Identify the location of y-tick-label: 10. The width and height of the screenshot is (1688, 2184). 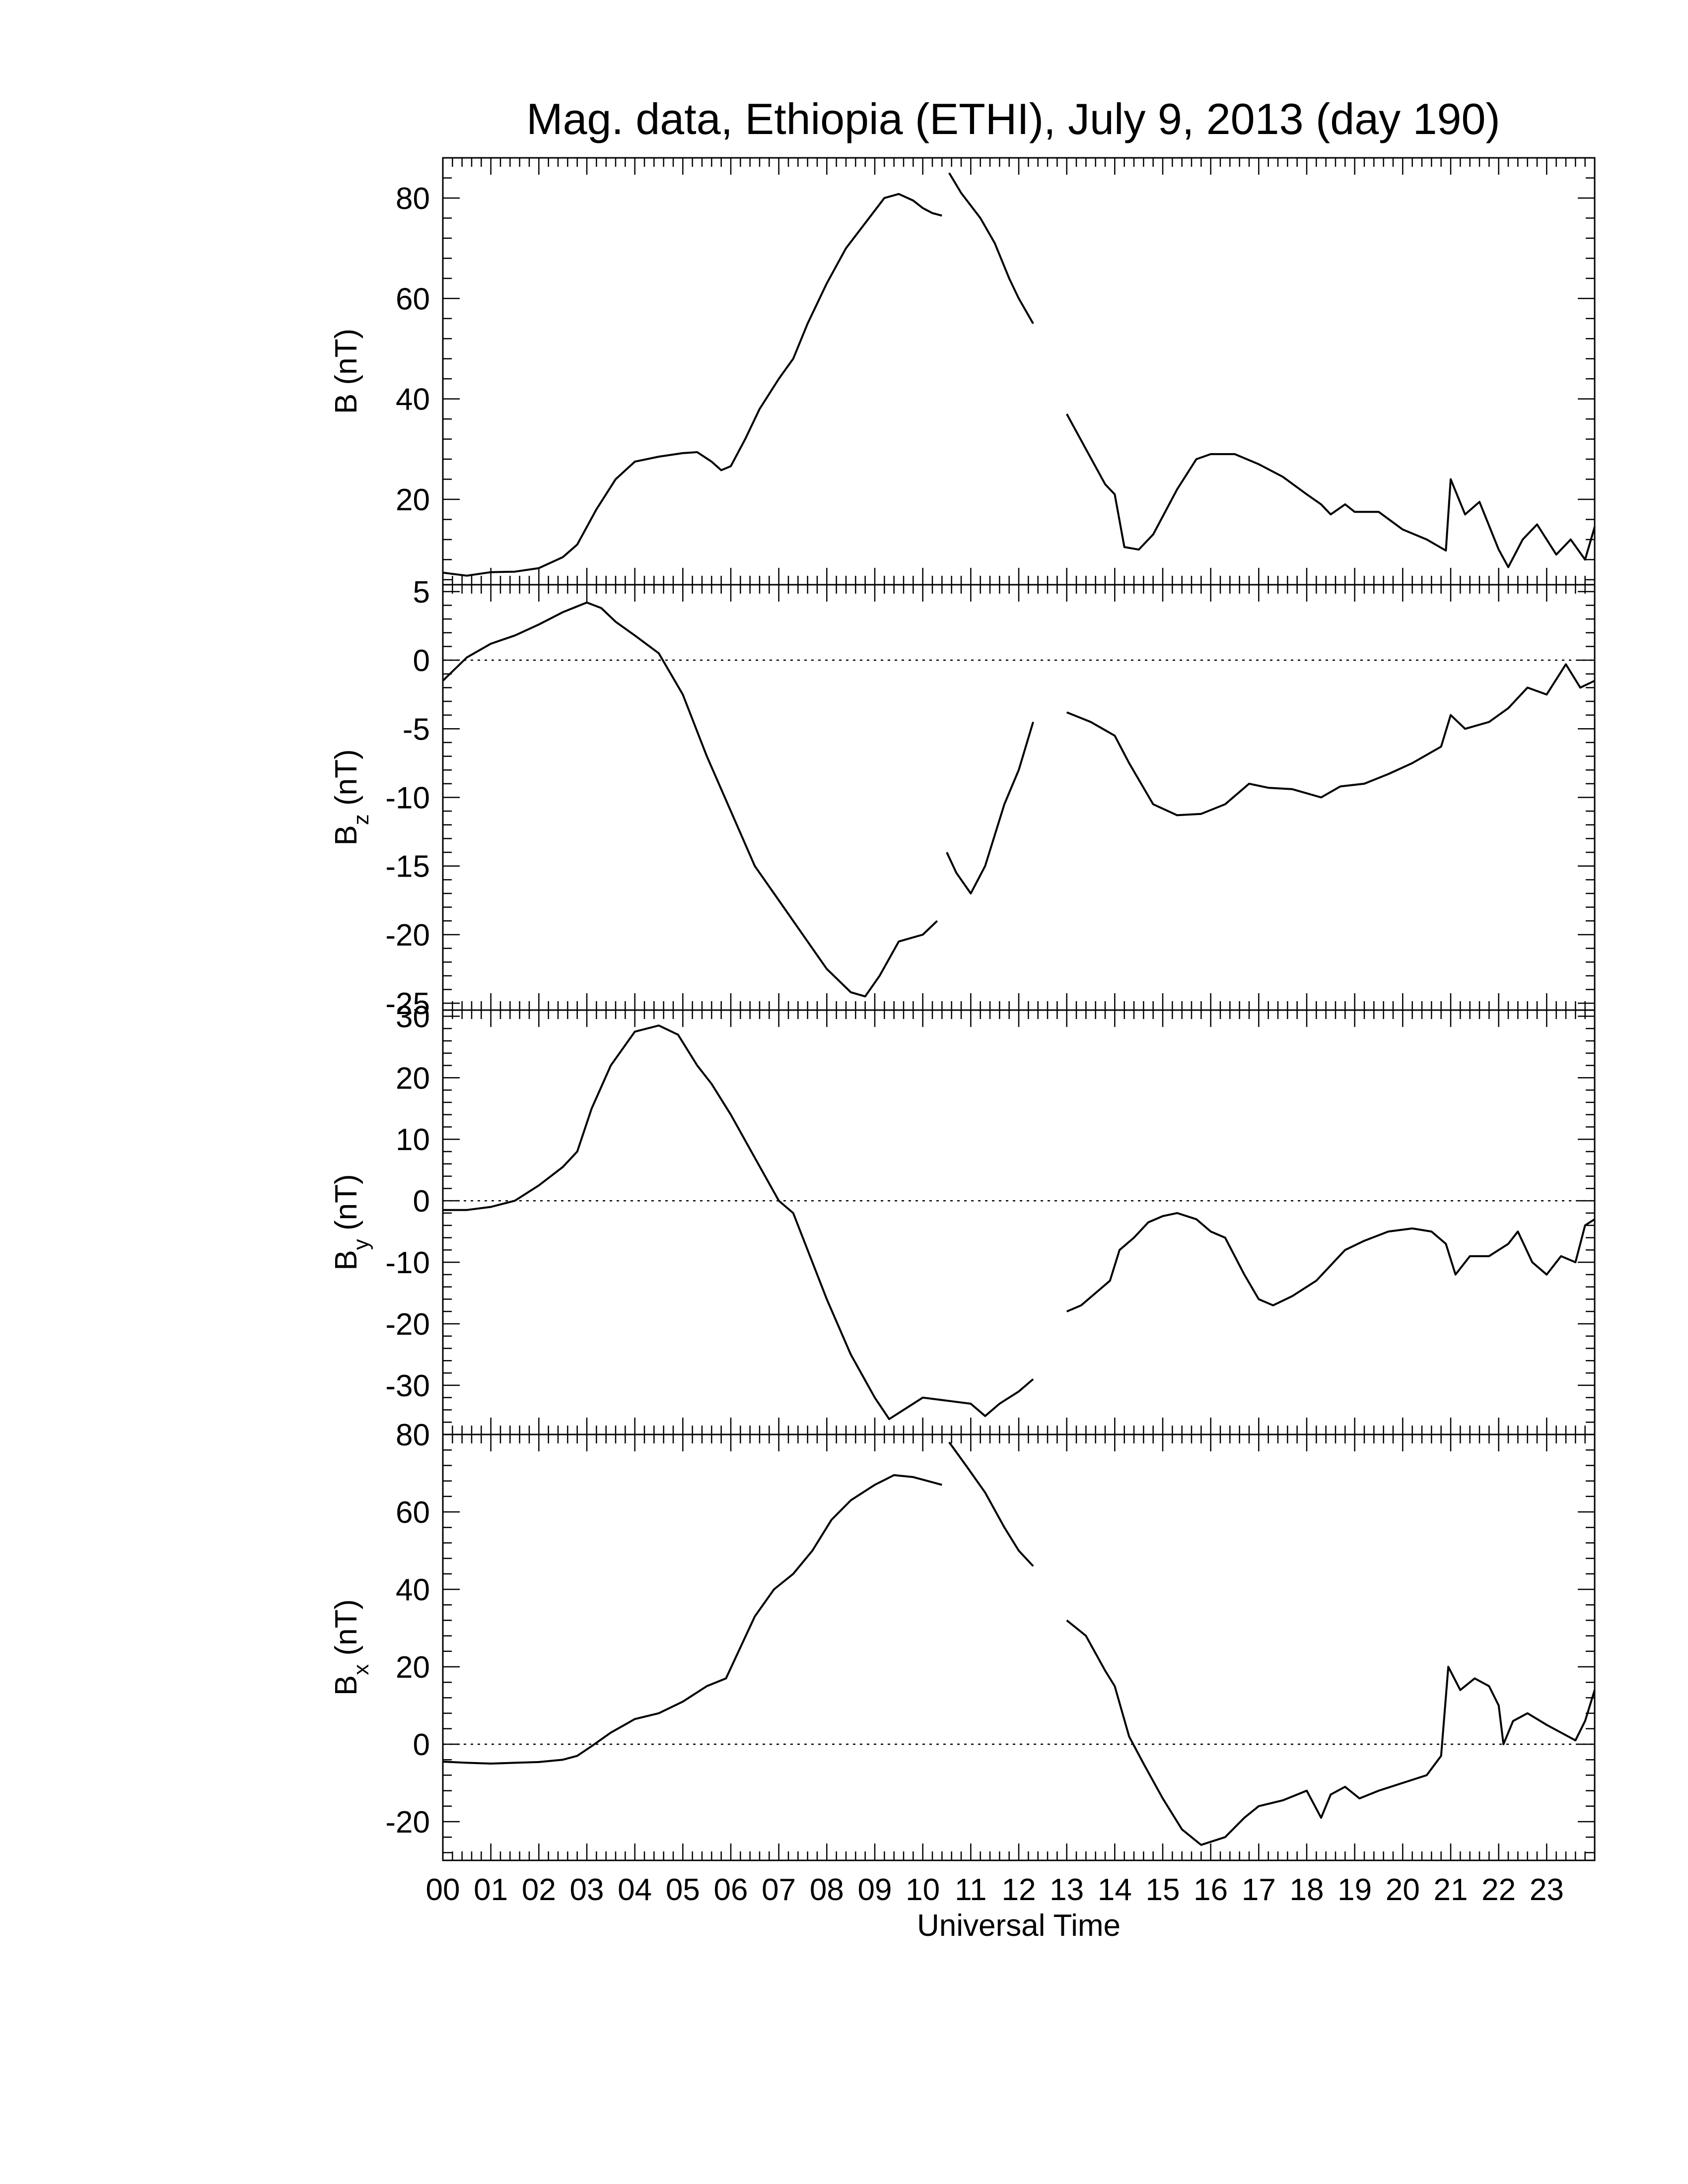
(413, 1140).